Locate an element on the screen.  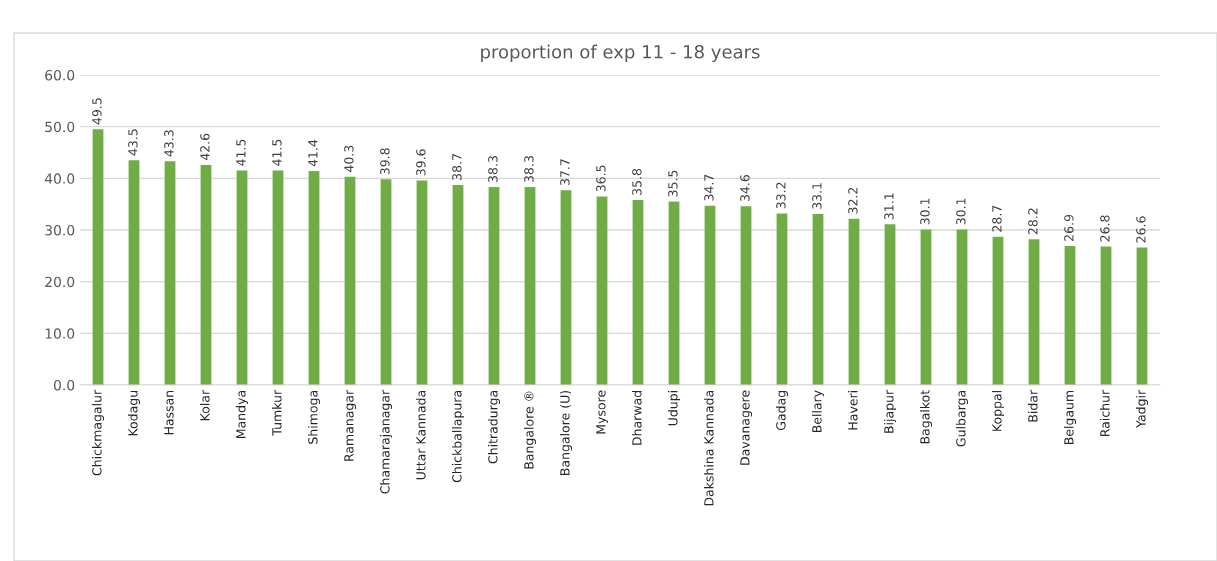
data-label: 49.5 is located at coordinates (97, 111).